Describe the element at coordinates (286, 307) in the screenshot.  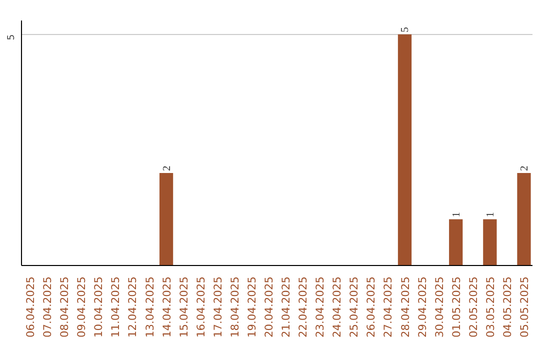
I see `x-tick-label: 21.04.2025` at that location.